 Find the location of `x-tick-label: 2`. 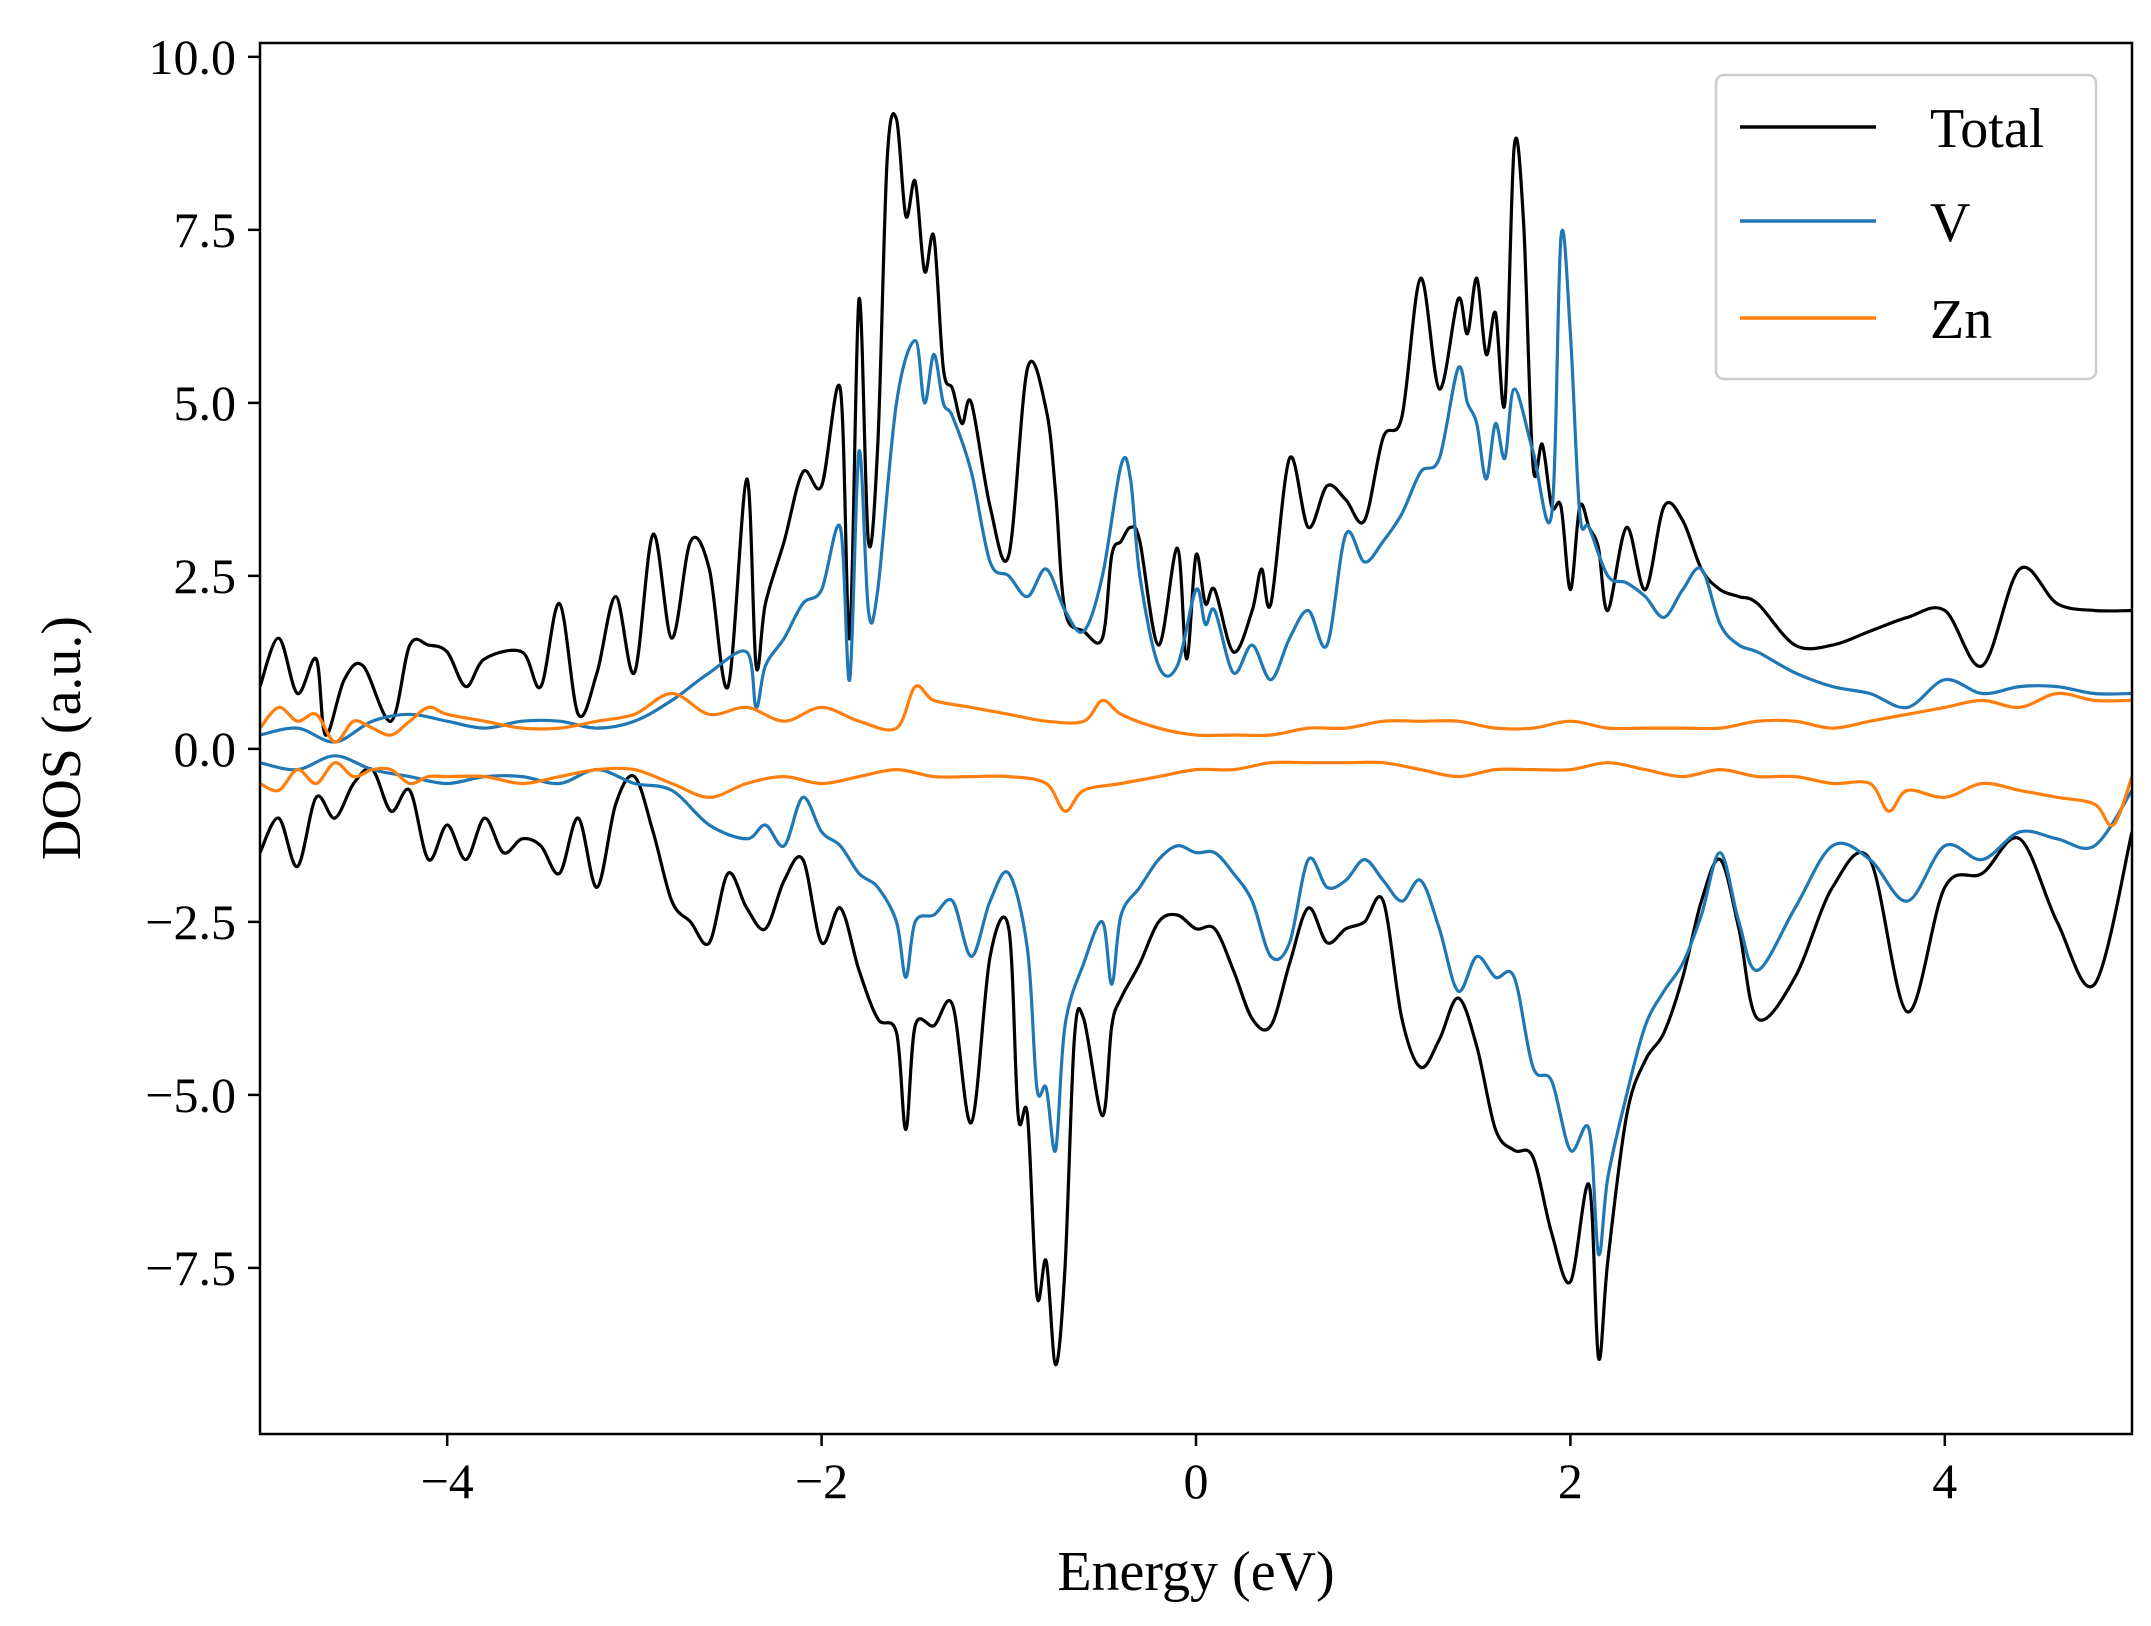

x-tick-label: 2 is located at coordinates (1570, 1481).